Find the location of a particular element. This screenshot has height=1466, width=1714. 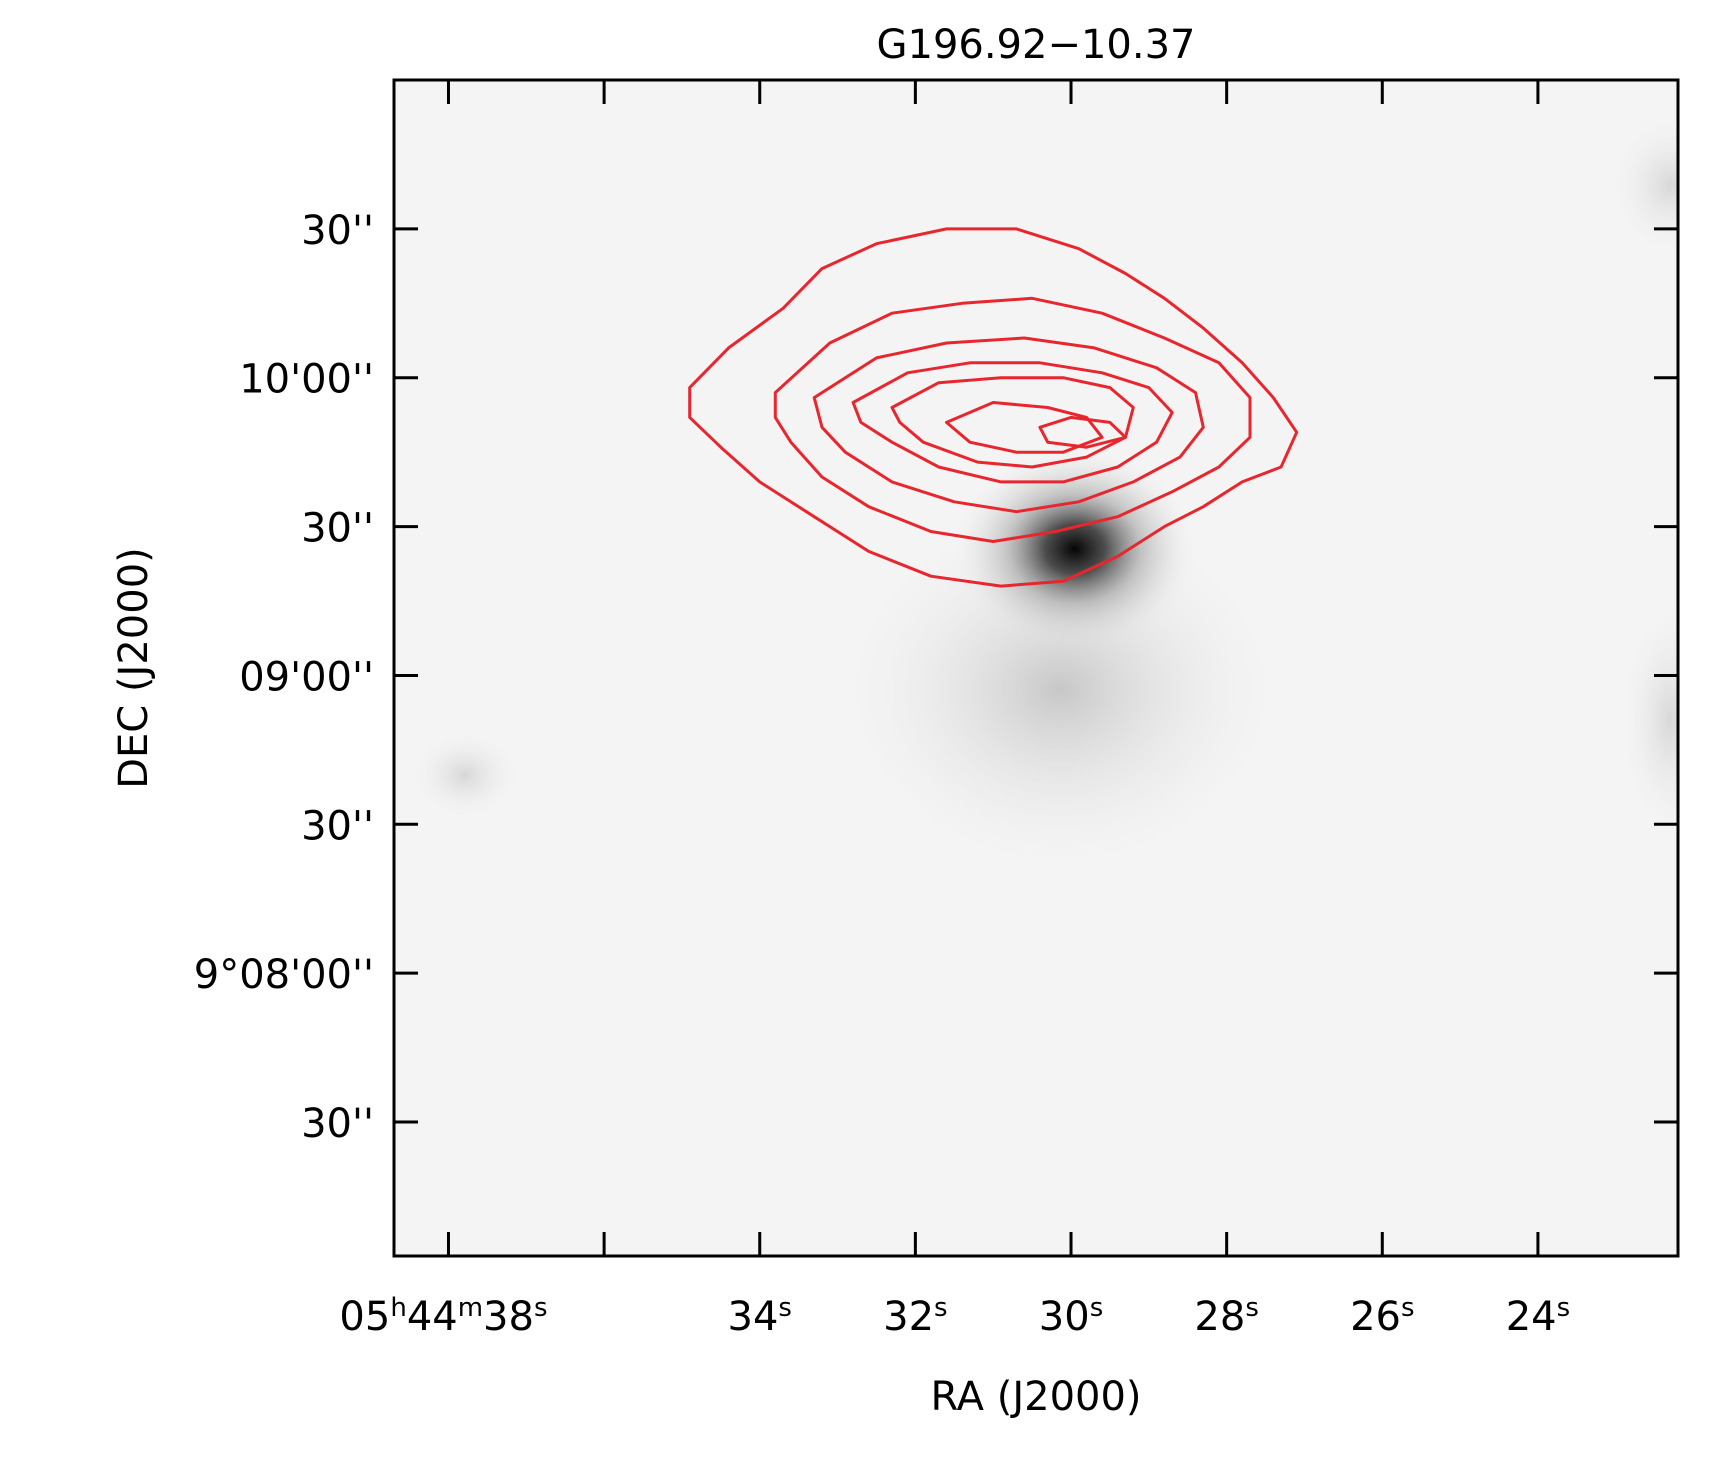

y-tick-label: 9°08'00'' is located at coordinates (284, 975).